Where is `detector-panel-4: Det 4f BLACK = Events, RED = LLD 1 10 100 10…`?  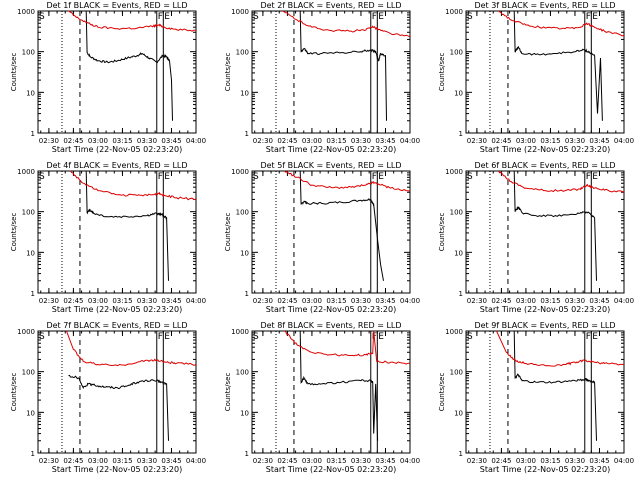 detector-panel-4: Det 4f BLACK = Events, RED = LLD 1 10 100 10… is located at coordinates (108, 237).